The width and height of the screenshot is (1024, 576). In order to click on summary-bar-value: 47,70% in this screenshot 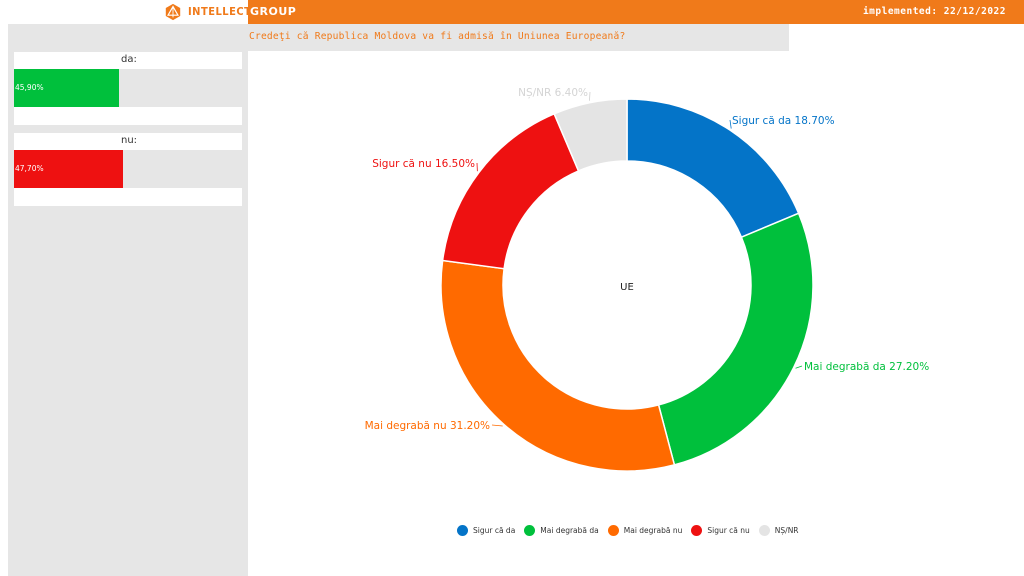, I will do `click(29, 168)`.